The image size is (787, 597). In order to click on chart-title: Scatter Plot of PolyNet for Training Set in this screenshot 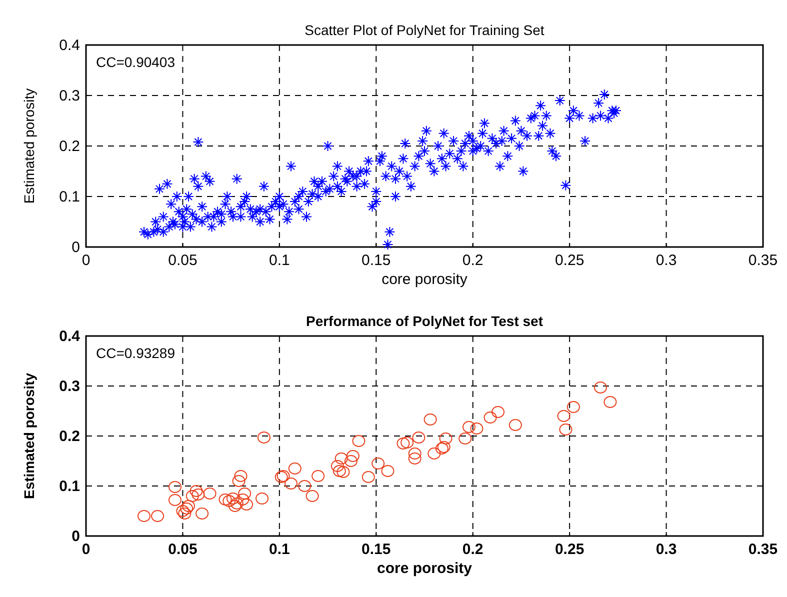, I will do `click(424, 30)`.